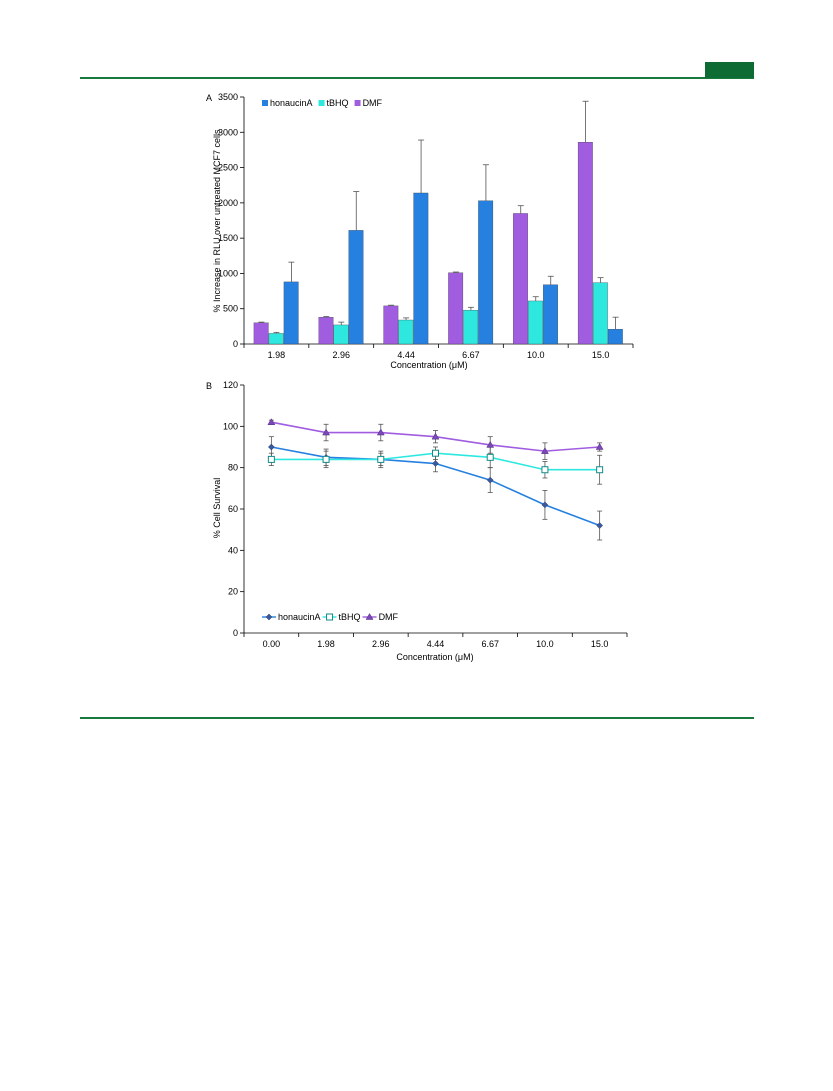 The height and width of the screenshot is (1091, 833). What do you see at coordinates (233, 550) in the screenshot?
I see `chart-b-y-tick-label: 40` at bounding box center [233, 550].